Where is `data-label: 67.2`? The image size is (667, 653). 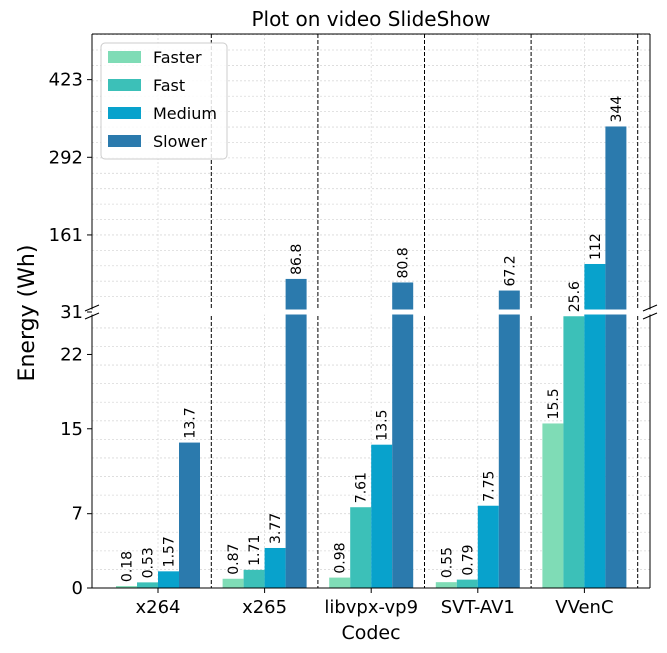
data-label: 67.2 is located at coordinates (510, 270).